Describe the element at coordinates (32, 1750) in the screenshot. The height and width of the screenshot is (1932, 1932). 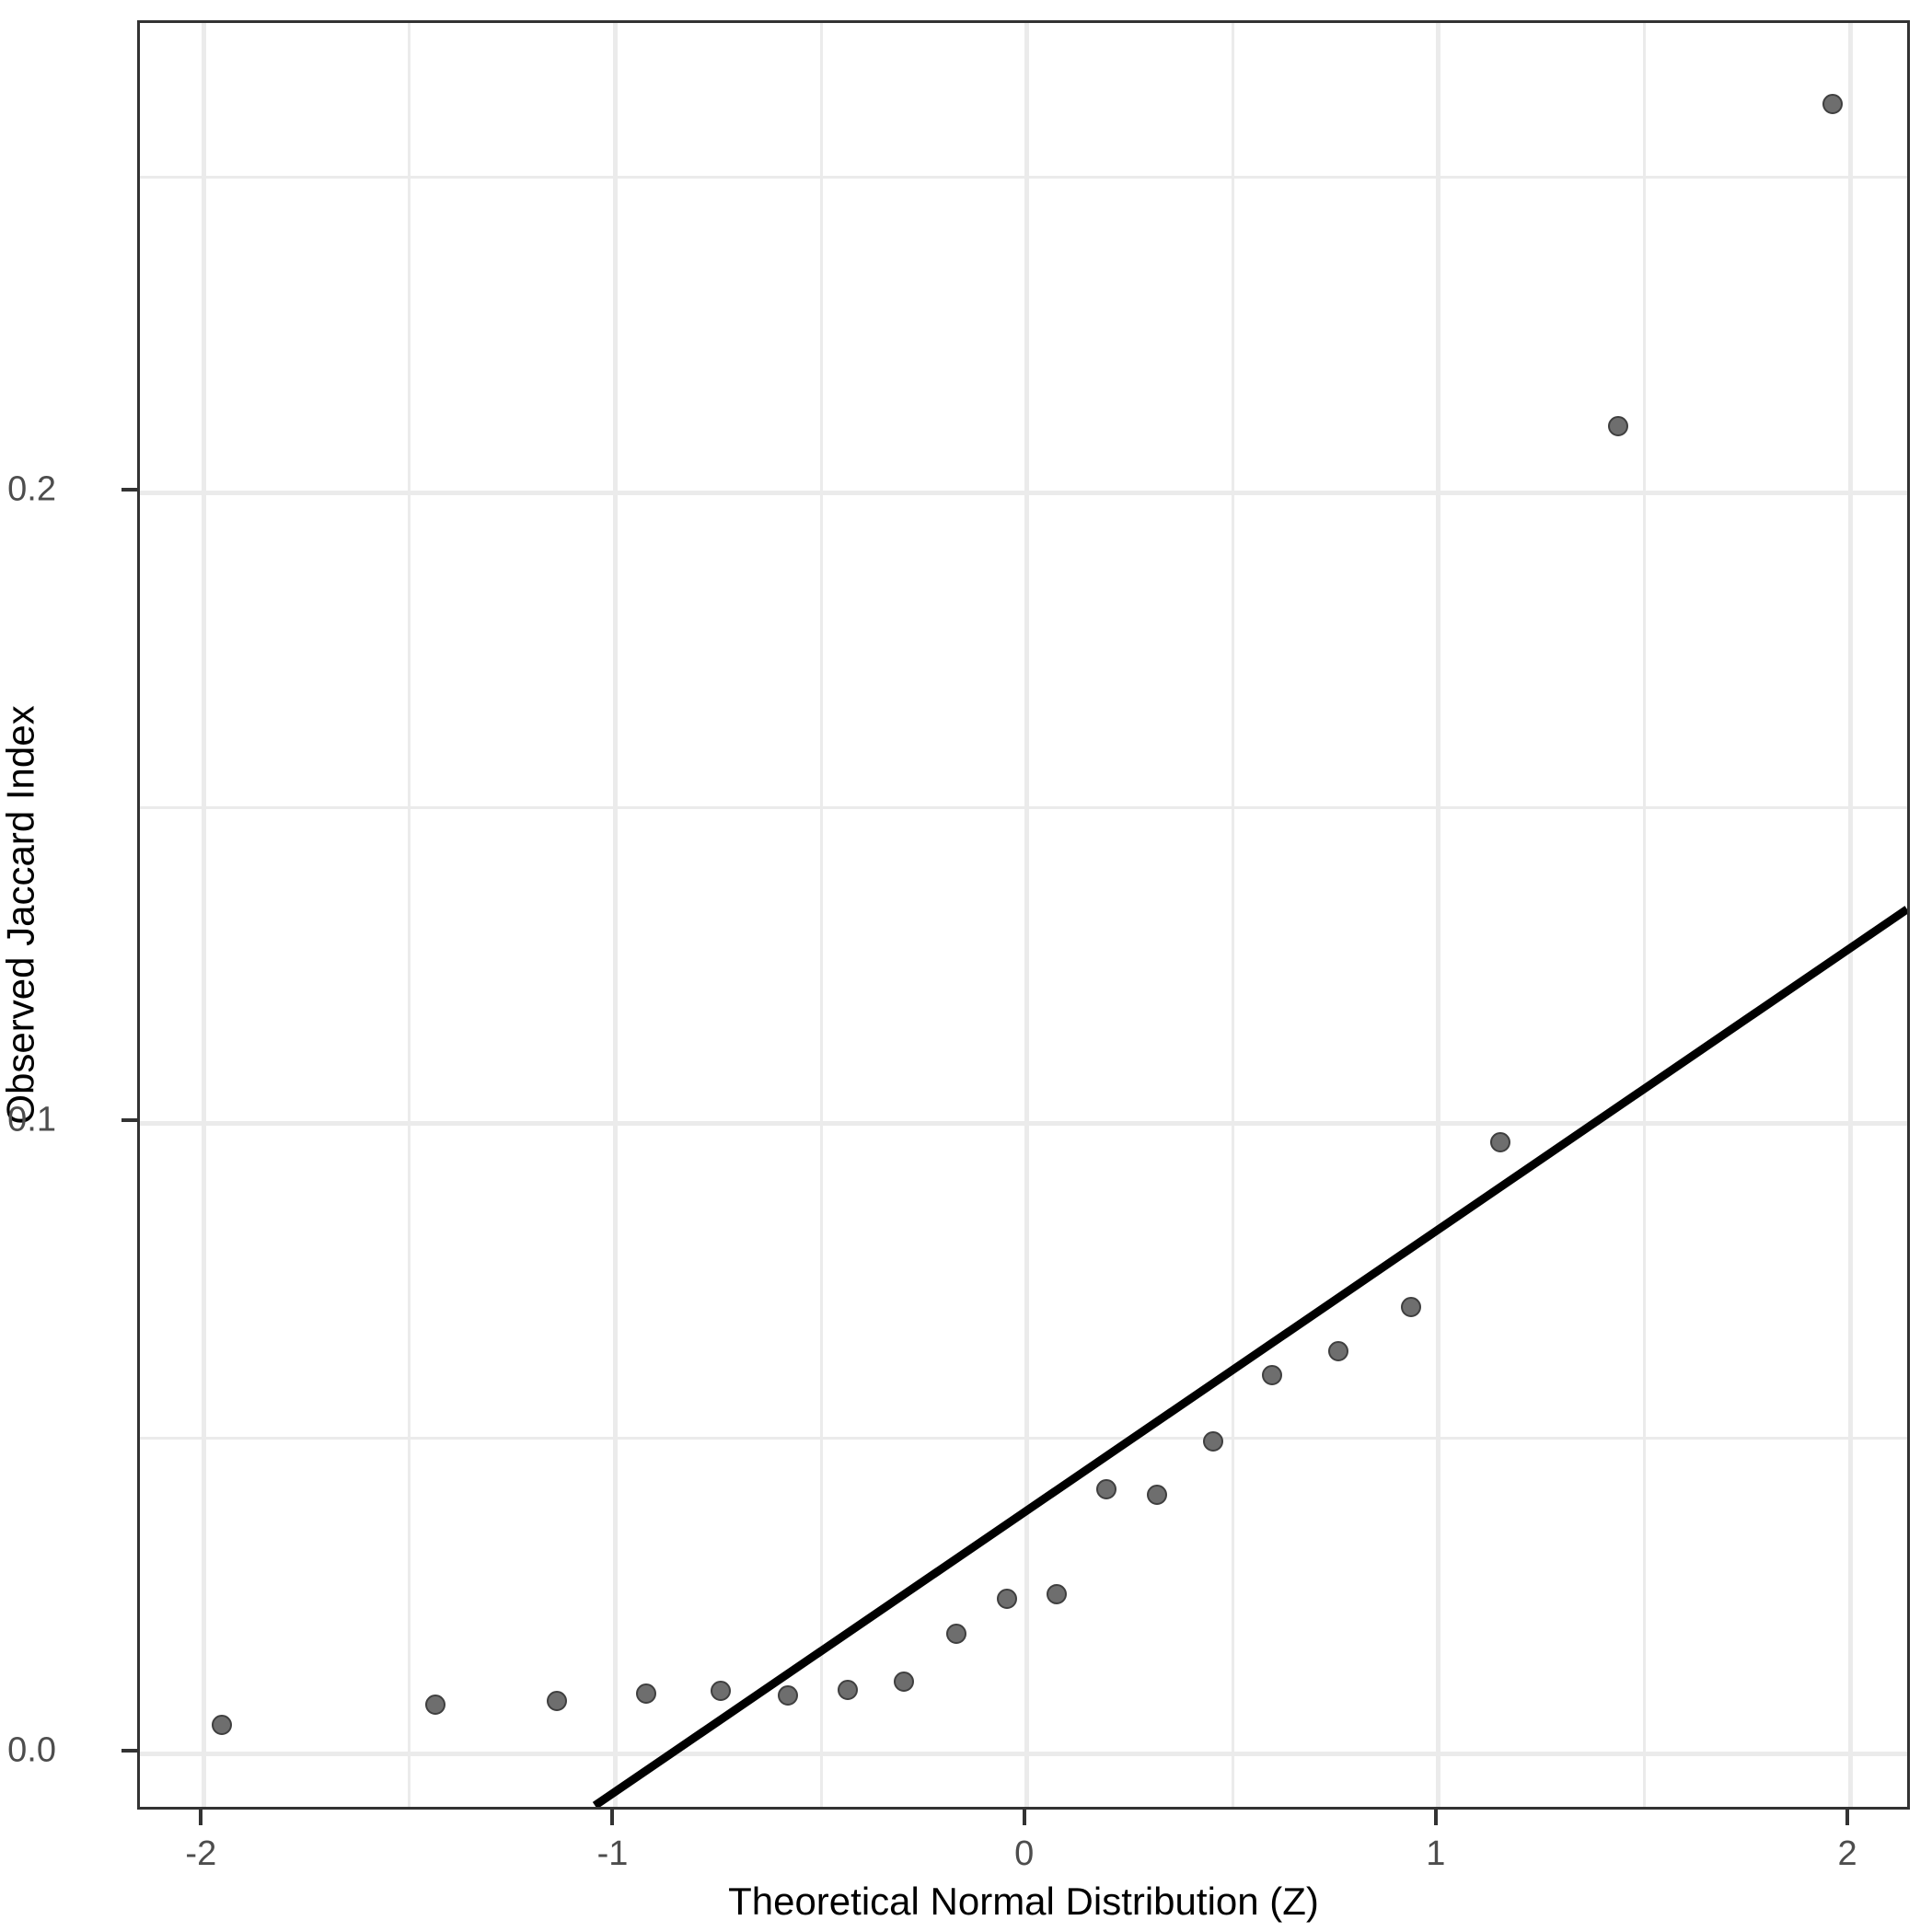
I see `y-tick-label: 0.0` at that location.